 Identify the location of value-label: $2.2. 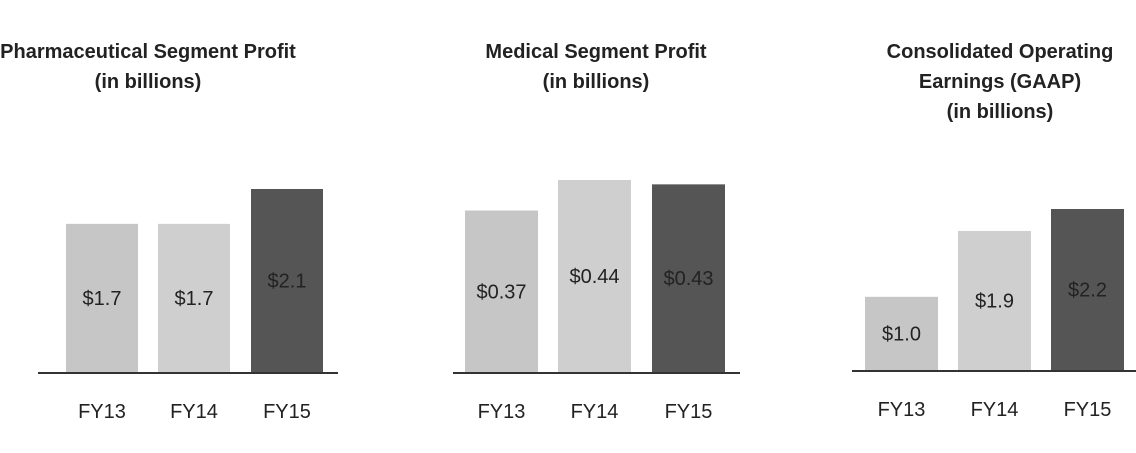
(1087, 291).